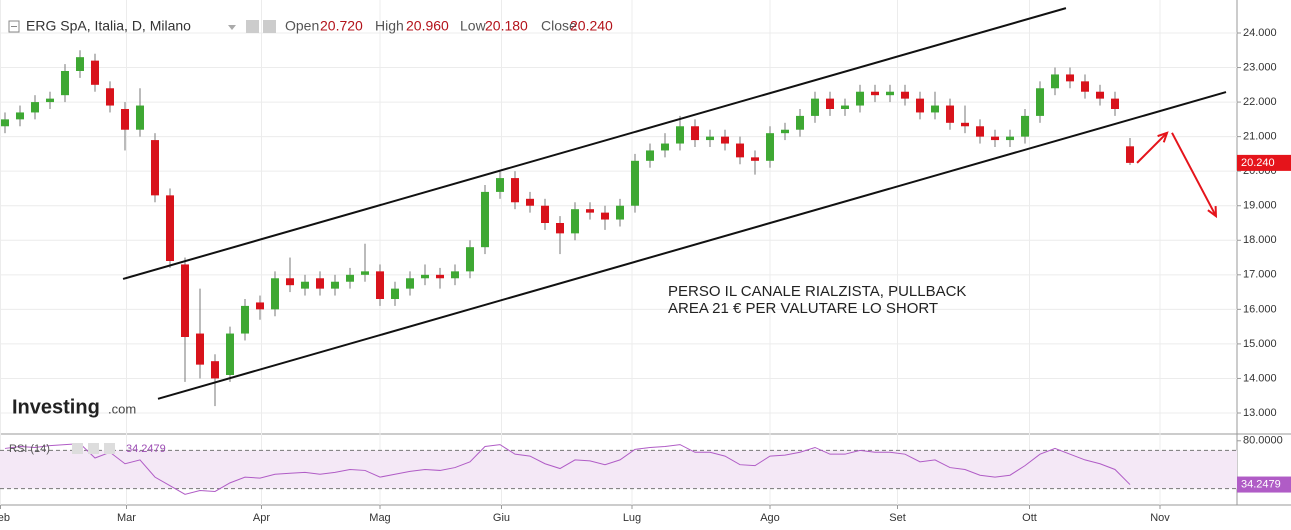 The height and width of the screenshot is (530, 1291). I want to click on header-stat-name: High, so click(389, 26).